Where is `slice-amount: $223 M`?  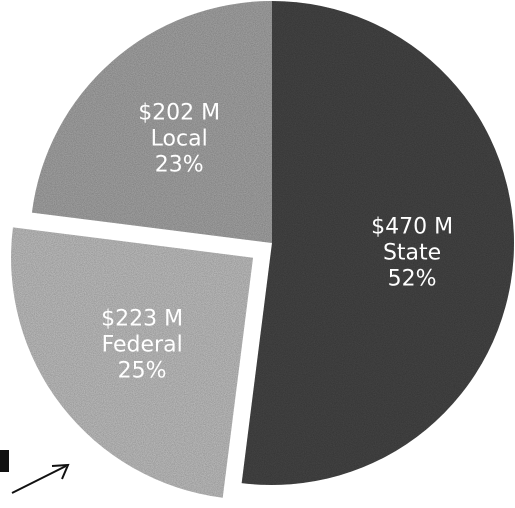
slice-amount: $223 M is located at coordinates (142, 318).